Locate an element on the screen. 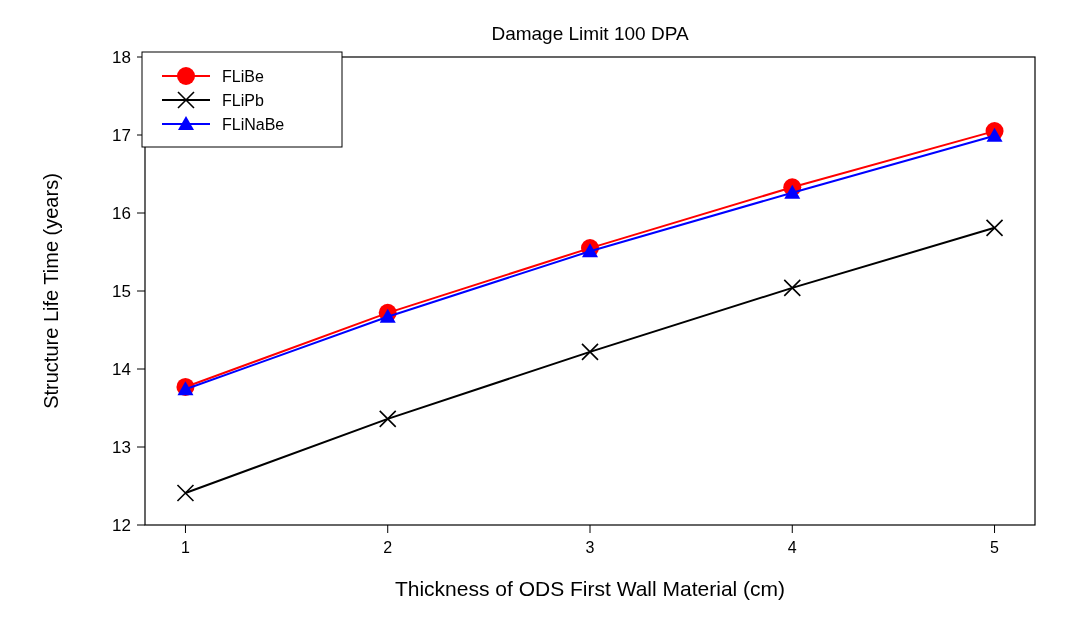 The width and height of the screenshot is (1092, 623). y-tick-label: 18 is located at coordinates (121, 57).